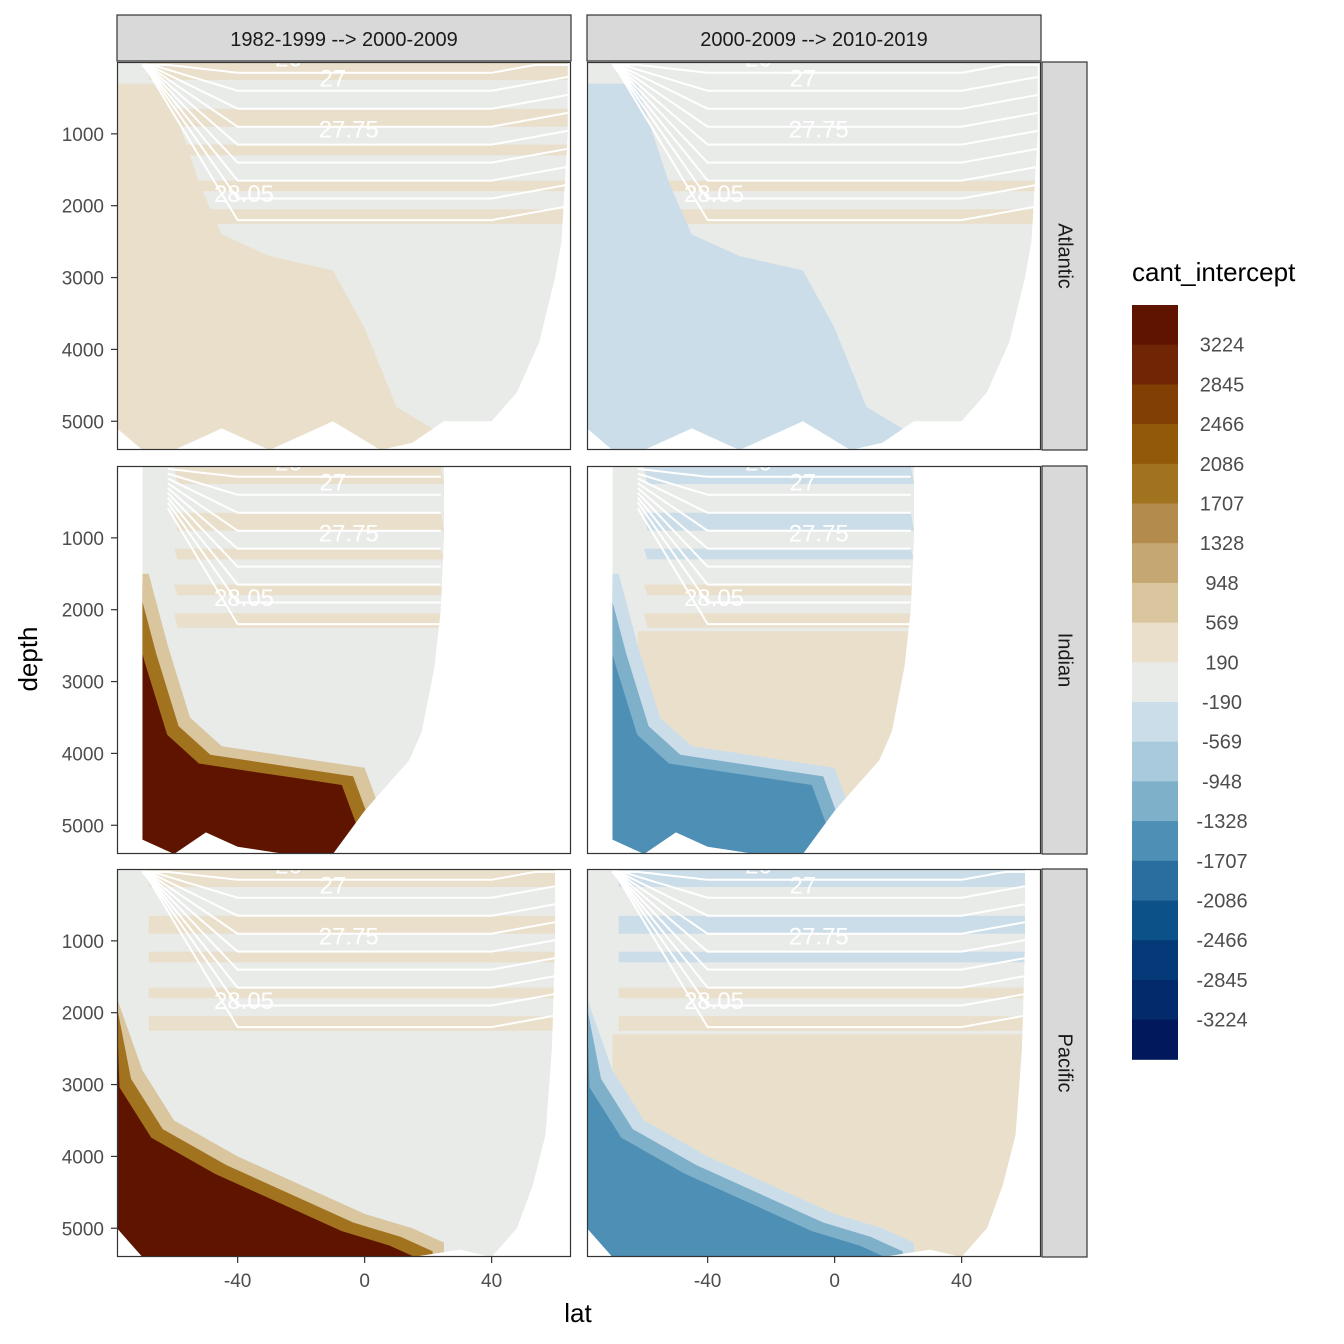 This screenshot has width=1344, height=1344. I want to click on panel-indian-1: 26 27 27.75 28.05, so click(344, 652).